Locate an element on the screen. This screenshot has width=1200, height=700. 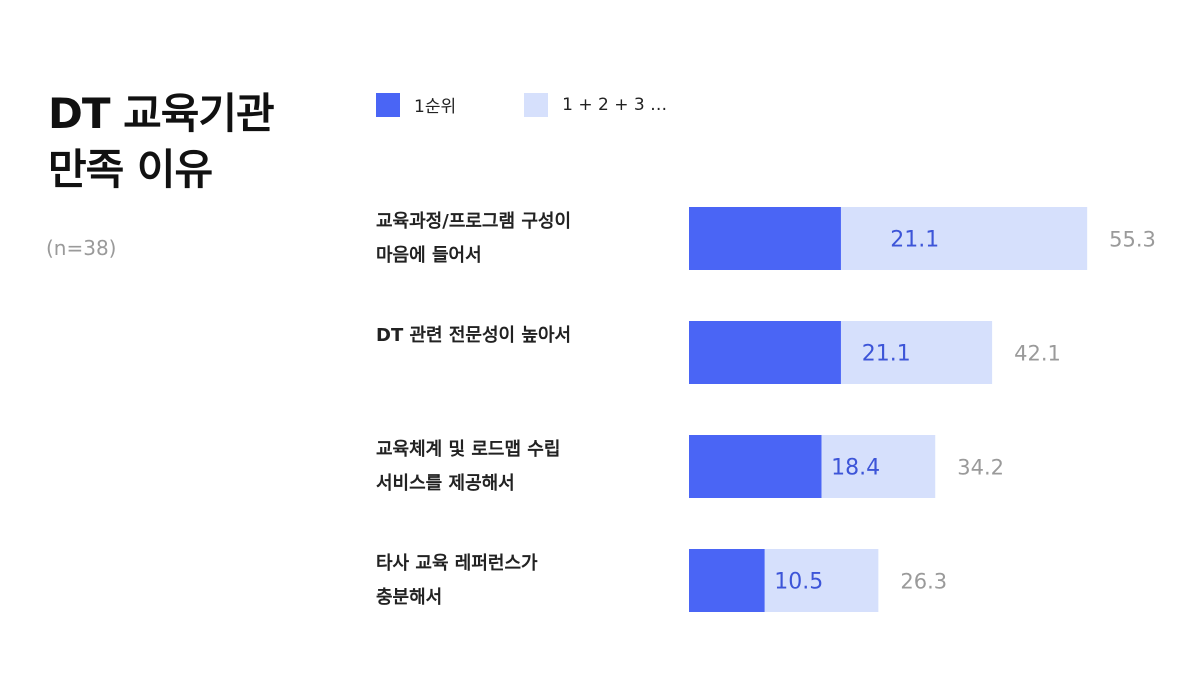
title-line-2: 만족 이유 is located at coordinates (130, 169).